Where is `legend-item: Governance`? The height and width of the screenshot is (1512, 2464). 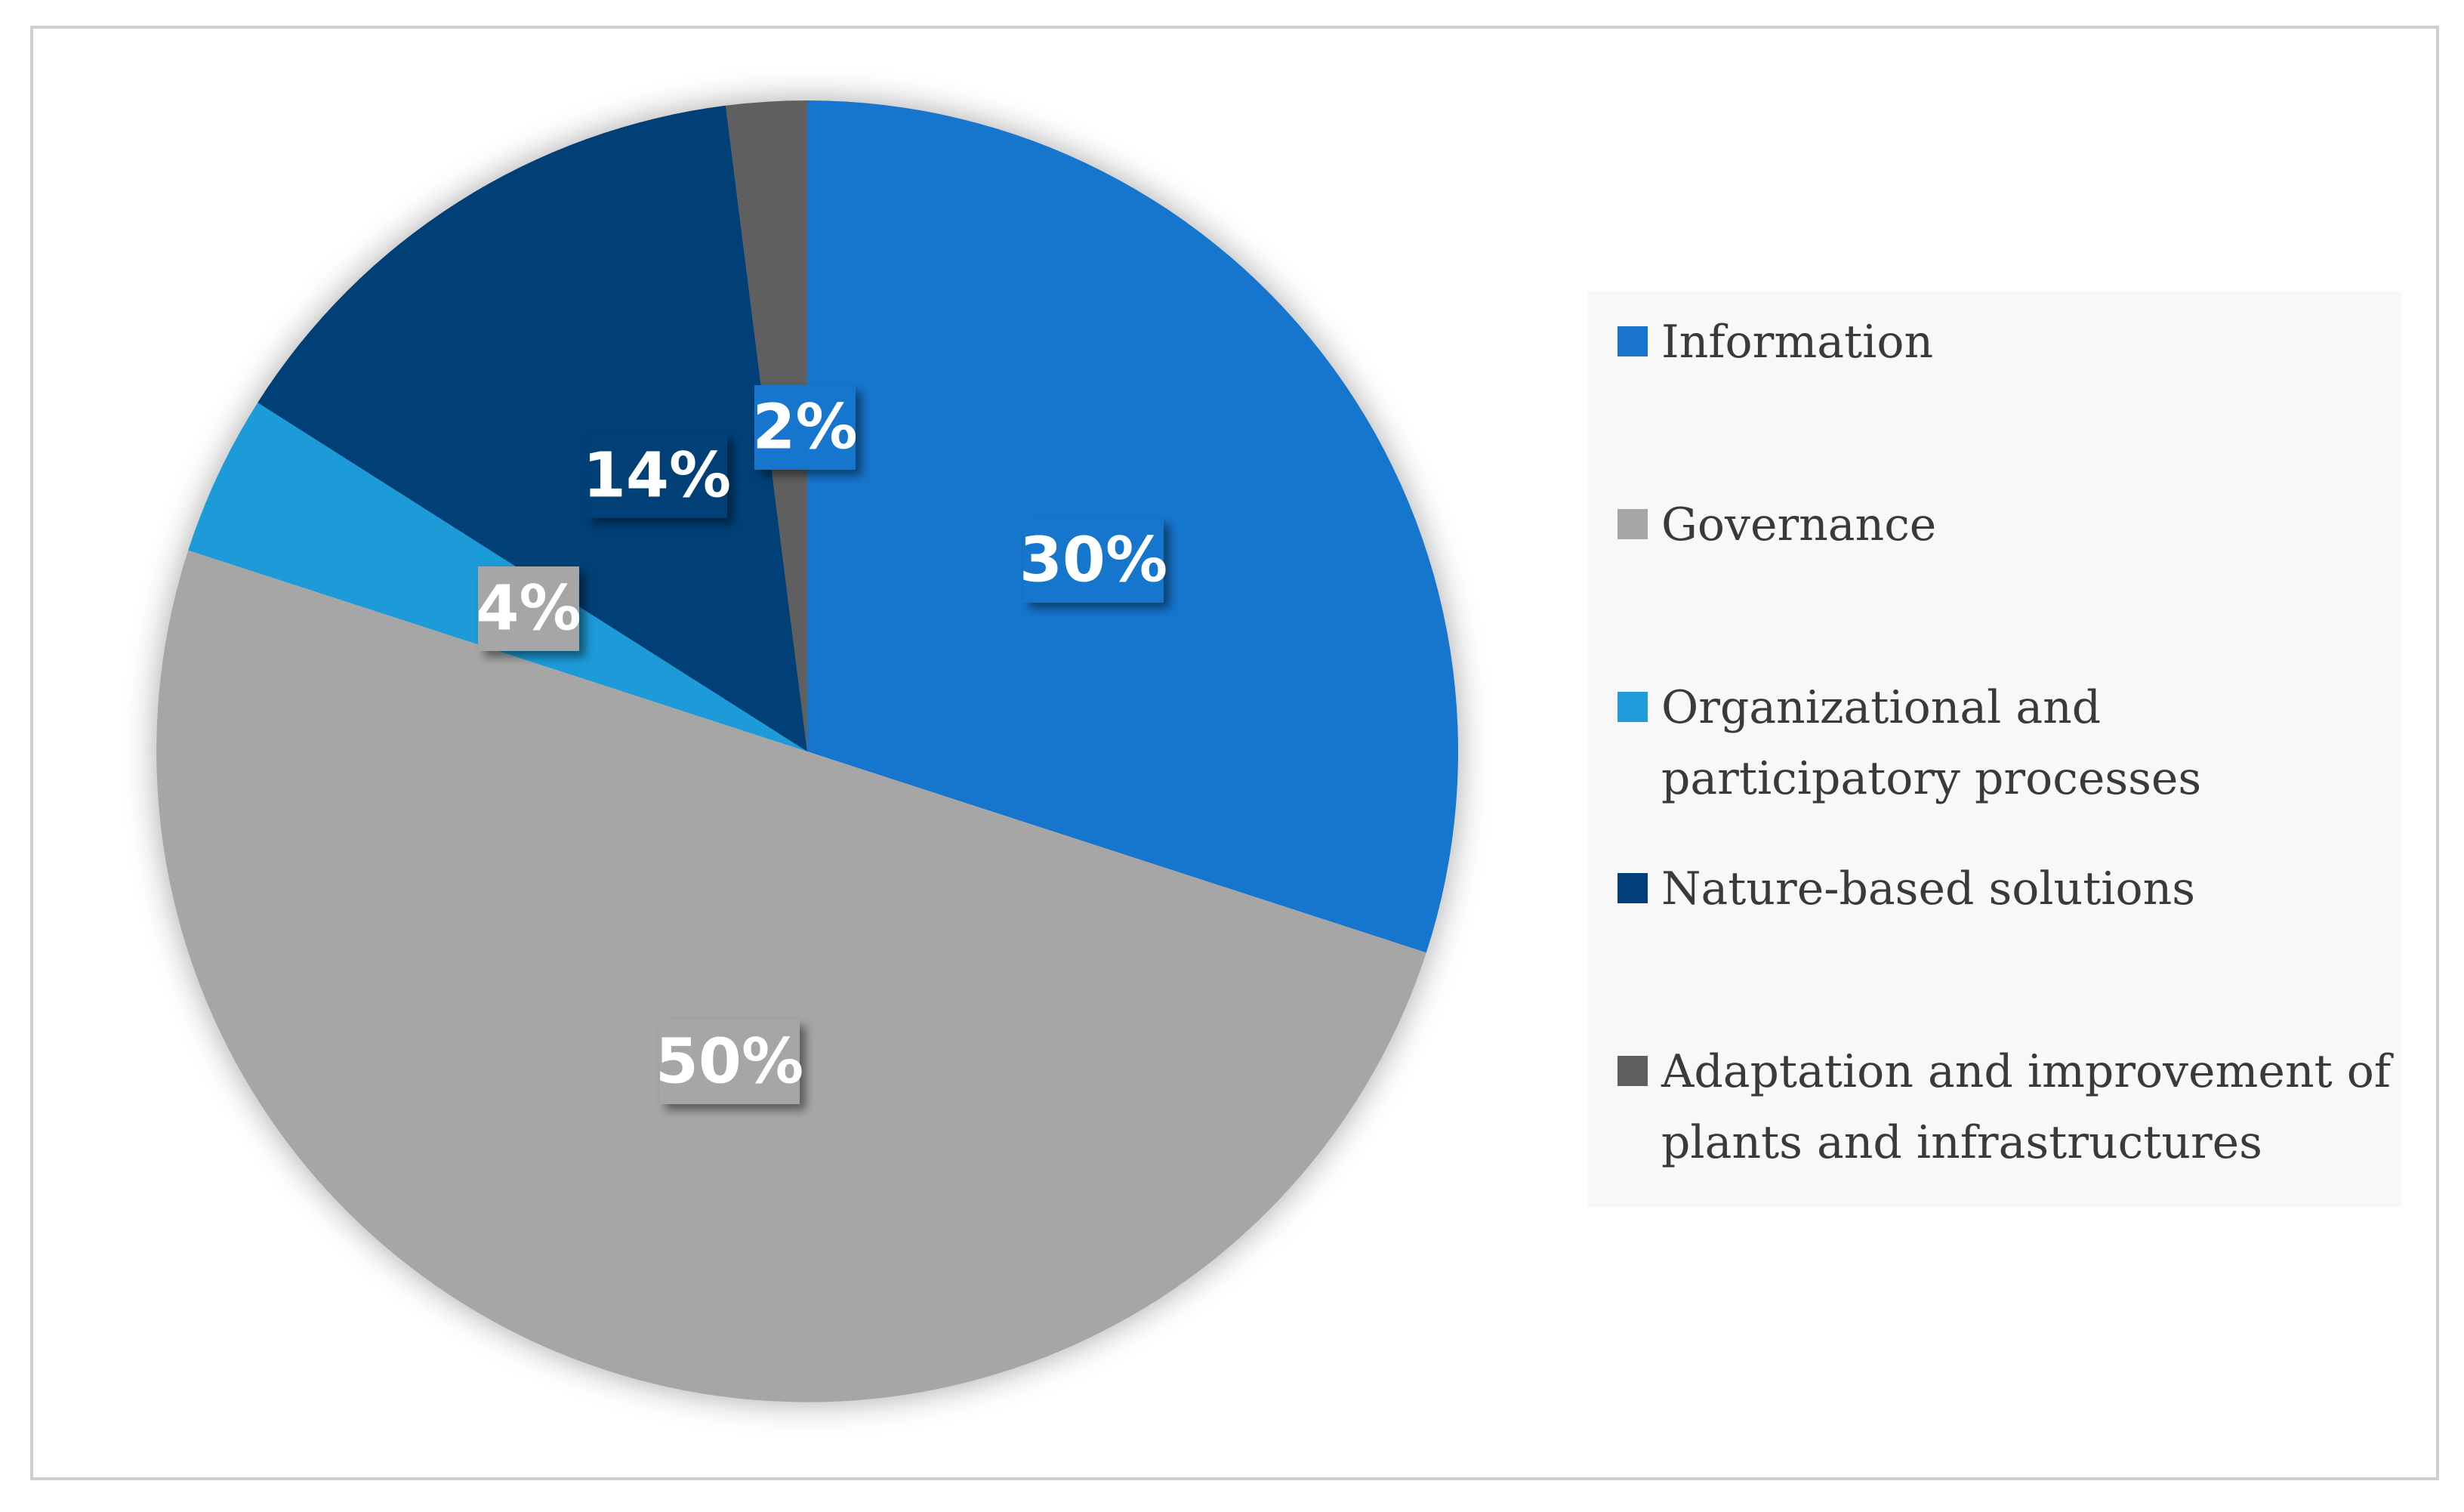
legend-item: Governance is located at coordinates (2009, 524).